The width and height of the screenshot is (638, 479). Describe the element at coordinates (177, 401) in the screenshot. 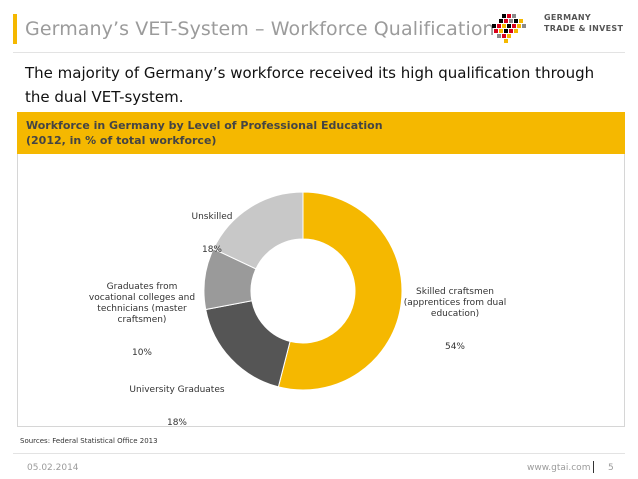

I see `slice-label-university-graduates: University Graduates 18%` at that location.